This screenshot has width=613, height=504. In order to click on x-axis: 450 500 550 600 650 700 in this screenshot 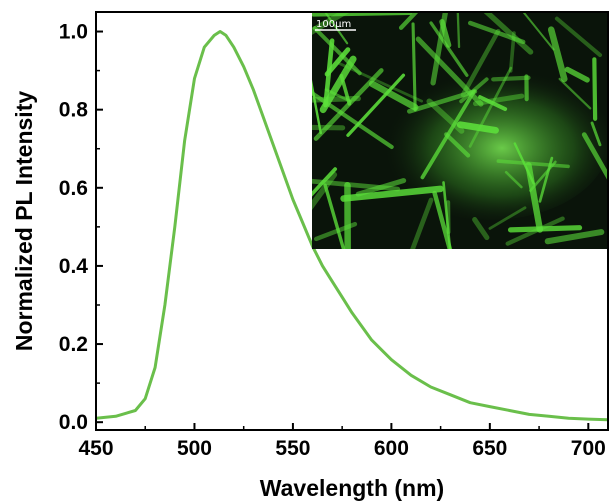, I will do `click(342, 441)`.